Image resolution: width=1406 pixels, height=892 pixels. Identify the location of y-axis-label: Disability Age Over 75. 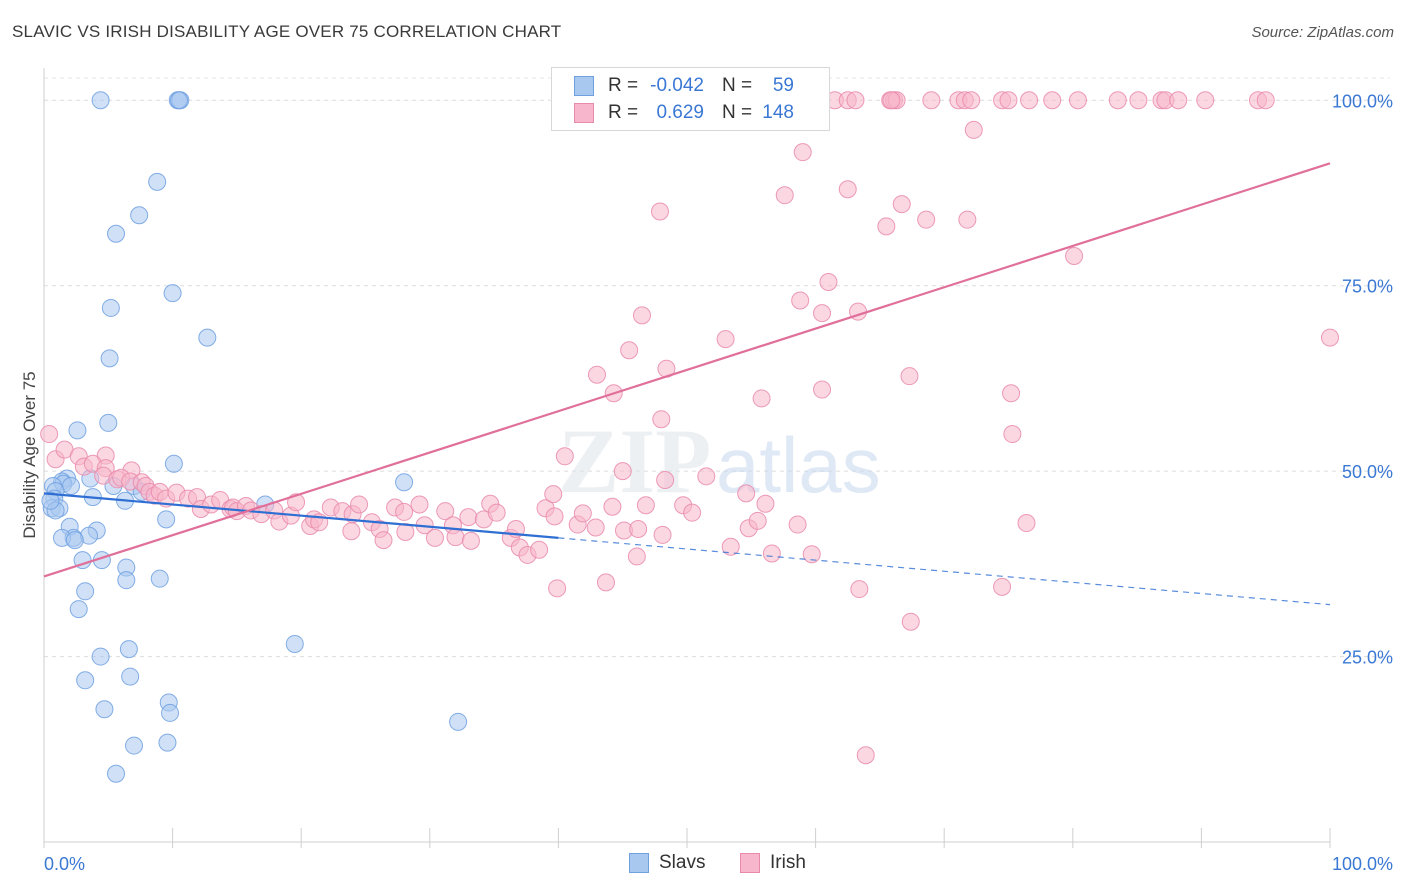
(29, 454).